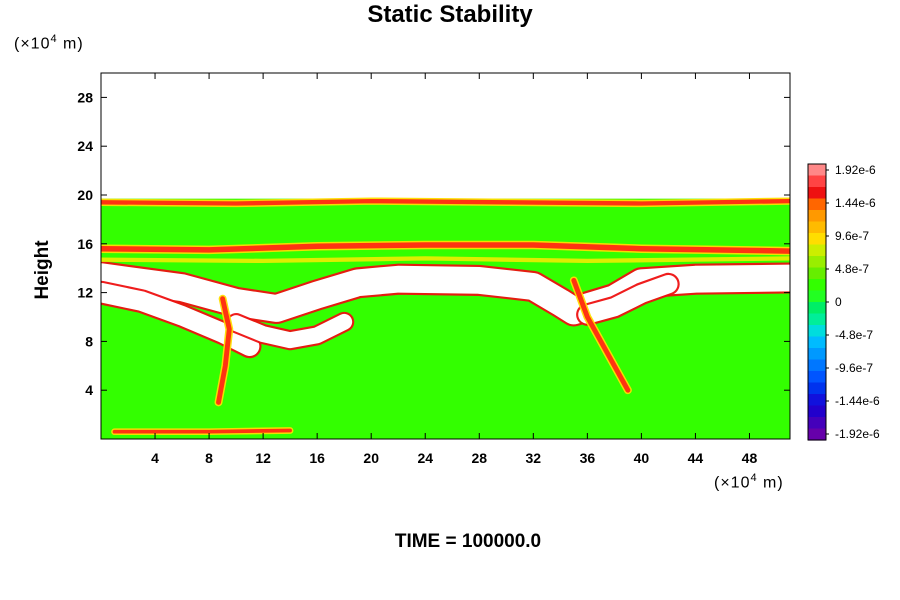  What do you see at coordinates (155, 458) in the screenshot?
I see `x-tick-label: 4` at bounding box center [155, 458].